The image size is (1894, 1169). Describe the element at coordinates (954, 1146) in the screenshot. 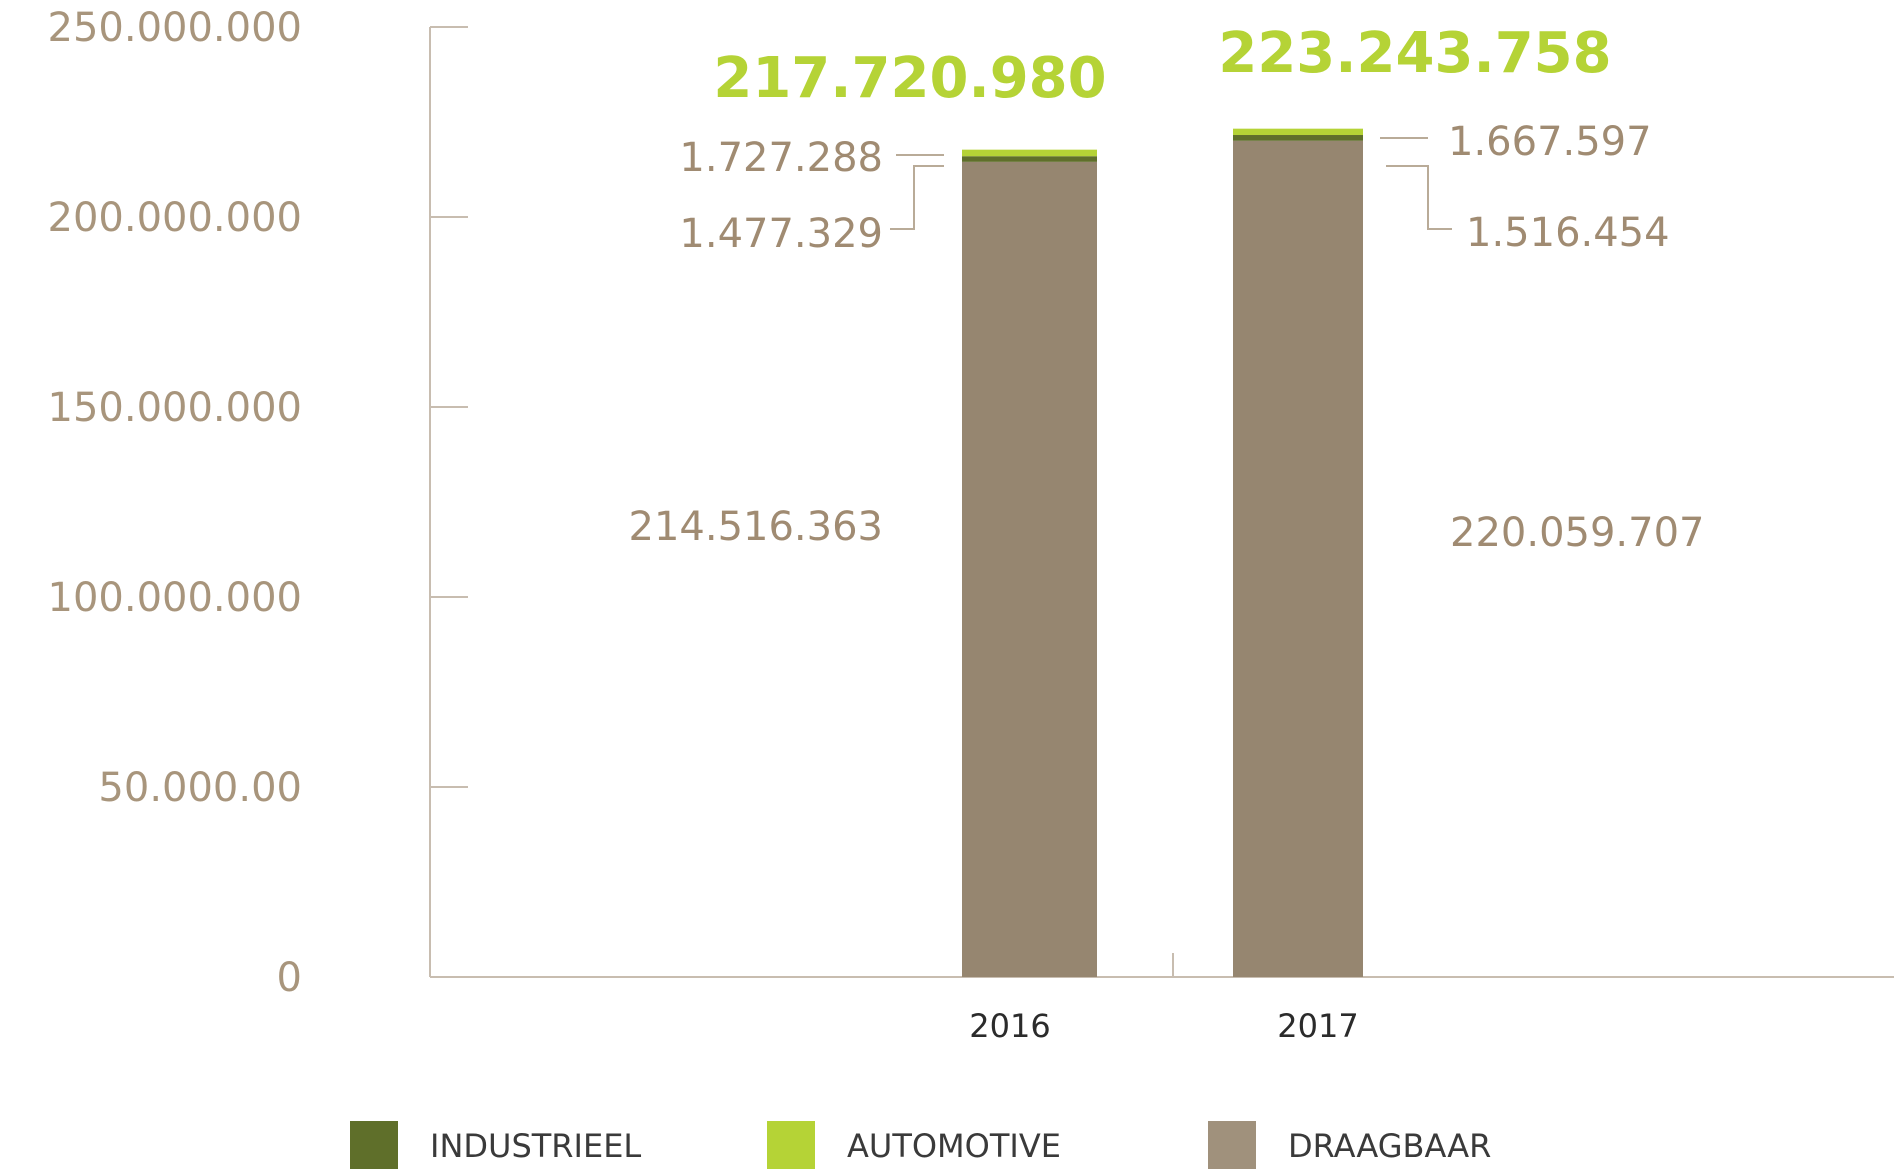

I see `legend-label: AUTOMOTIVE` at that location.